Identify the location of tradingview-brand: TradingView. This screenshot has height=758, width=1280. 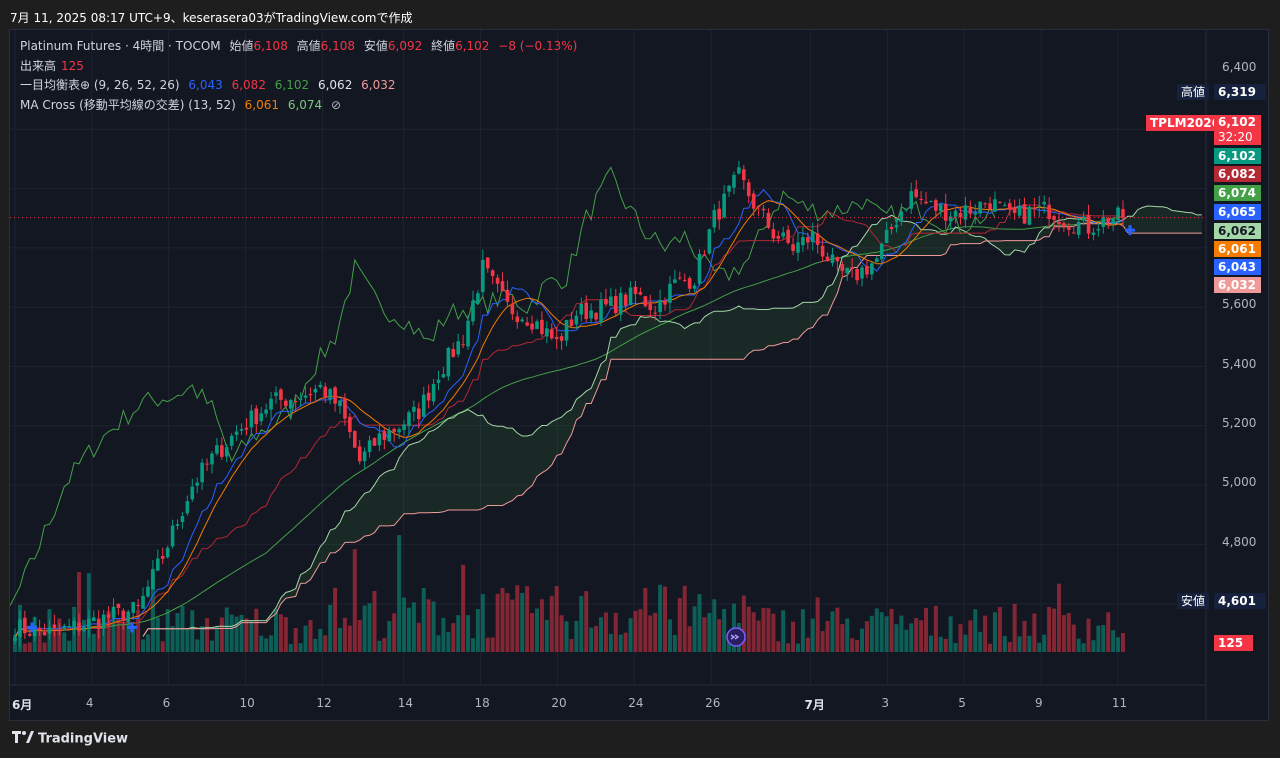
(70, 739).